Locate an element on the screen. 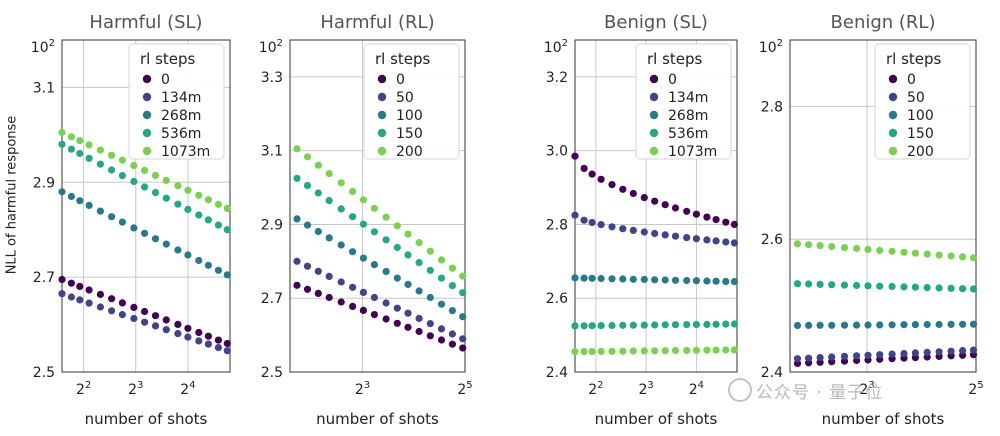  x-axis-label: number of shots is located at coordinates (377, 419).